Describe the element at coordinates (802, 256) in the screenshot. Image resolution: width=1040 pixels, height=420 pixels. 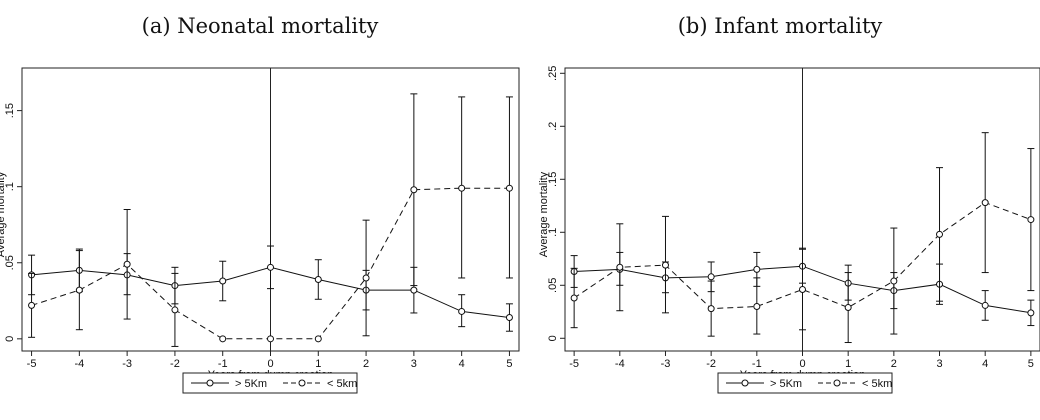
I see `series-lt-5km-line` at that location.